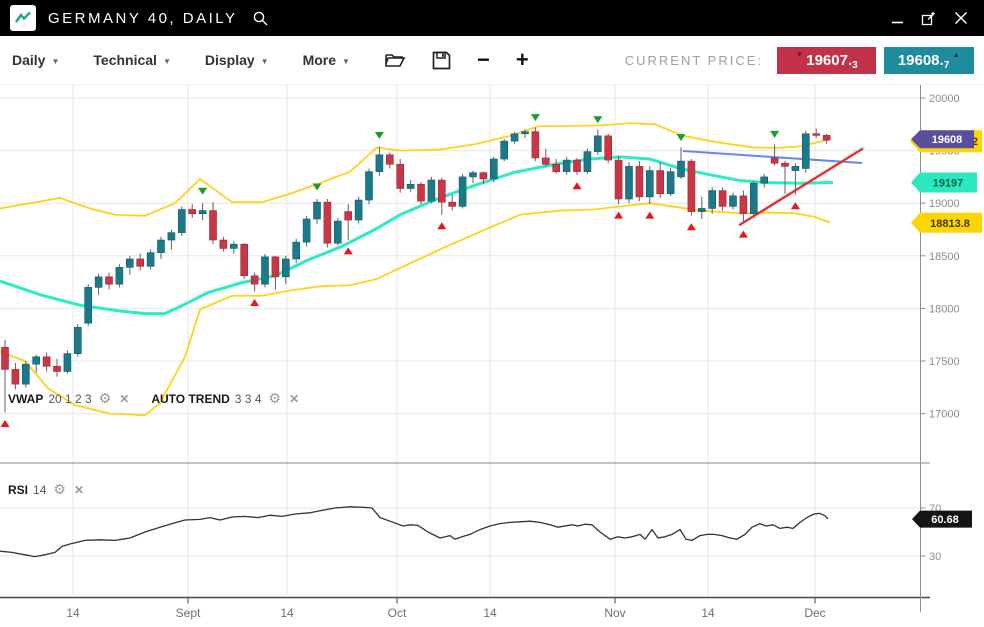 This screenshot has height=627, width=984. What do you see at coordinates (935, 557) in the screenshot?
I see `svg-text: 30` at bounding box center [935, 557].